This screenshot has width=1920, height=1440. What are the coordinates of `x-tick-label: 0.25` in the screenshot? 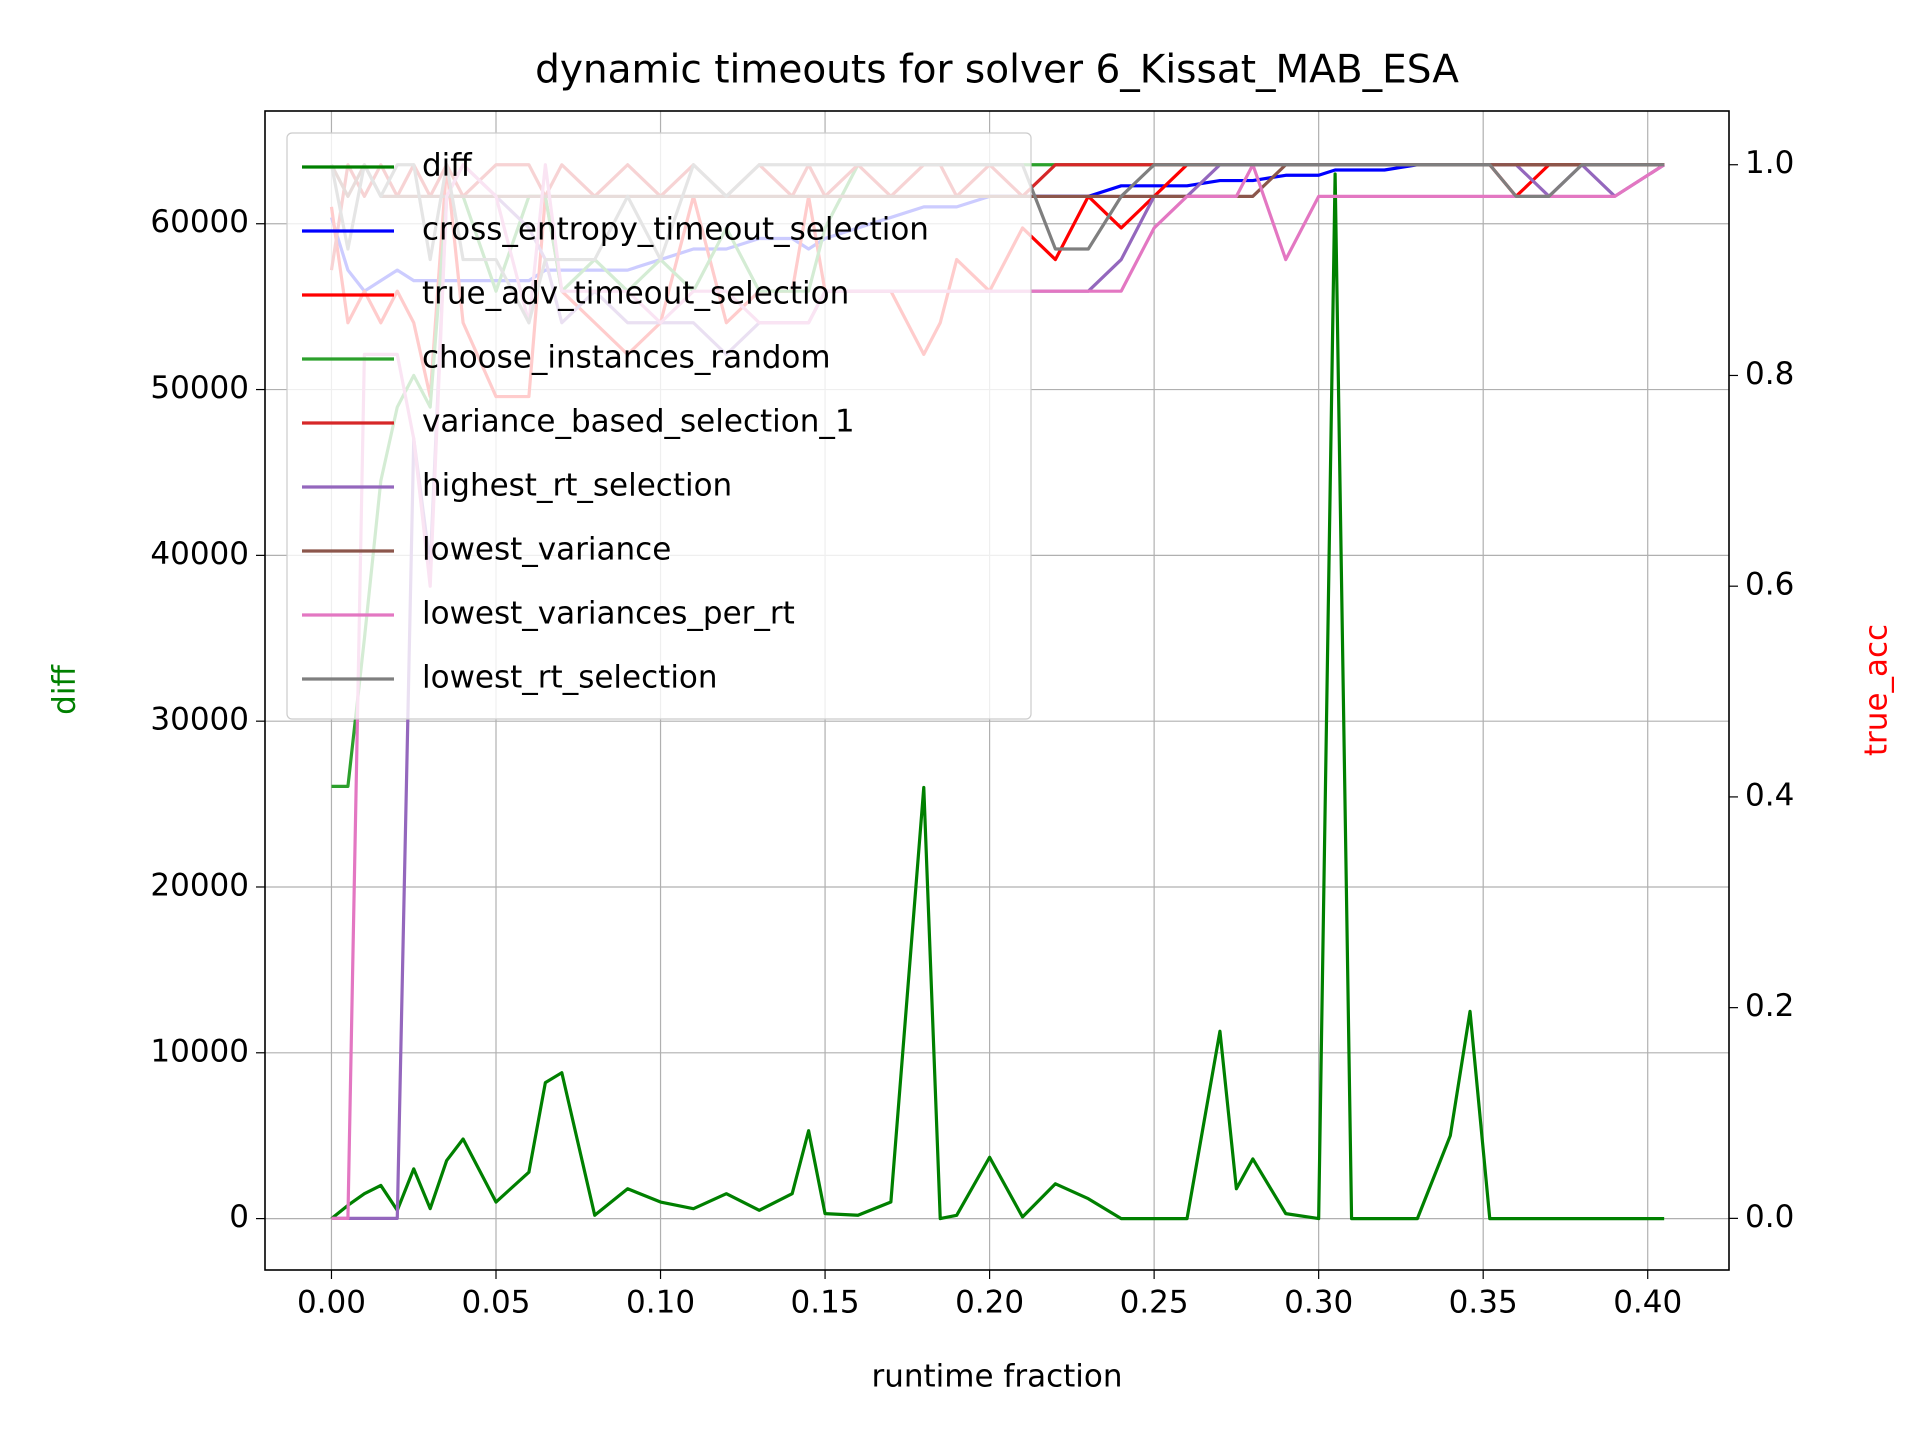 It's located at (1154, 1303).